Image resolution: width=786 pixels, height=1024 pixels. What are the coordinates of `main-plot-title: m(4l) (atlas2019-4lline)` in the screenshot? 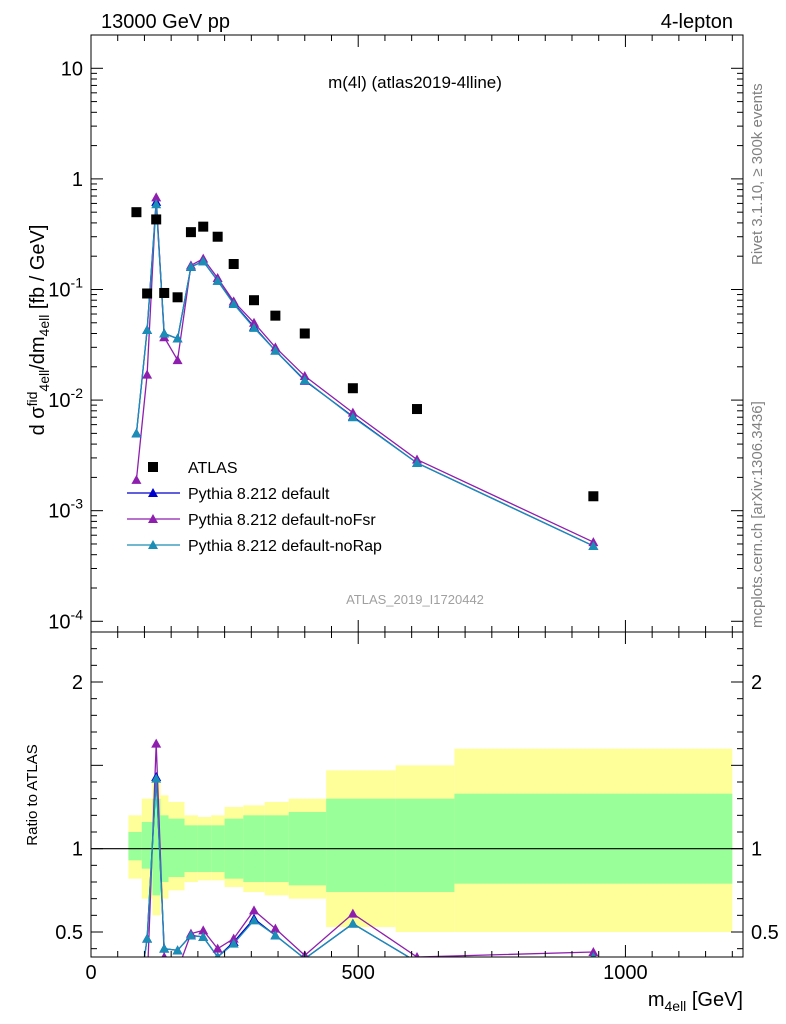 It's located at (415, 82).